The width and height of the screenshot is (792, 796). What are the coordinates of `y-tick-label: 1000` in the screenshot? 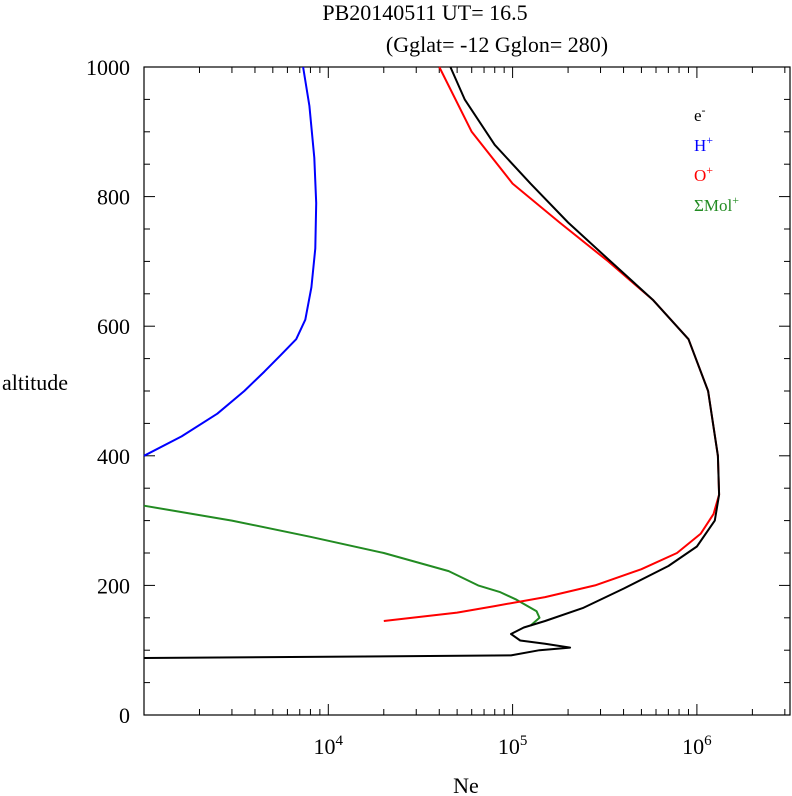 It's located at (108, 67).